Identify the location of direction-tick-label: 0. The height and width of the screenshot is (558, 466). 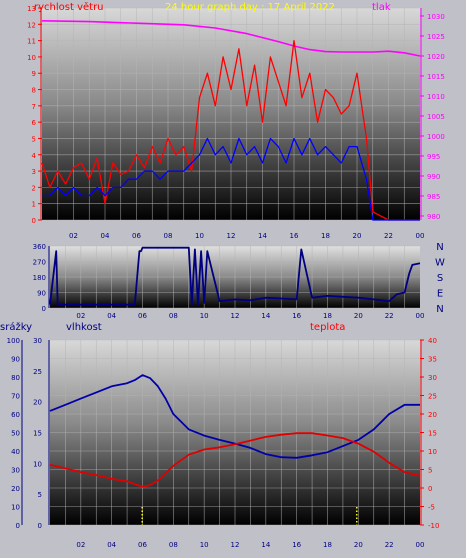
(44, 309).